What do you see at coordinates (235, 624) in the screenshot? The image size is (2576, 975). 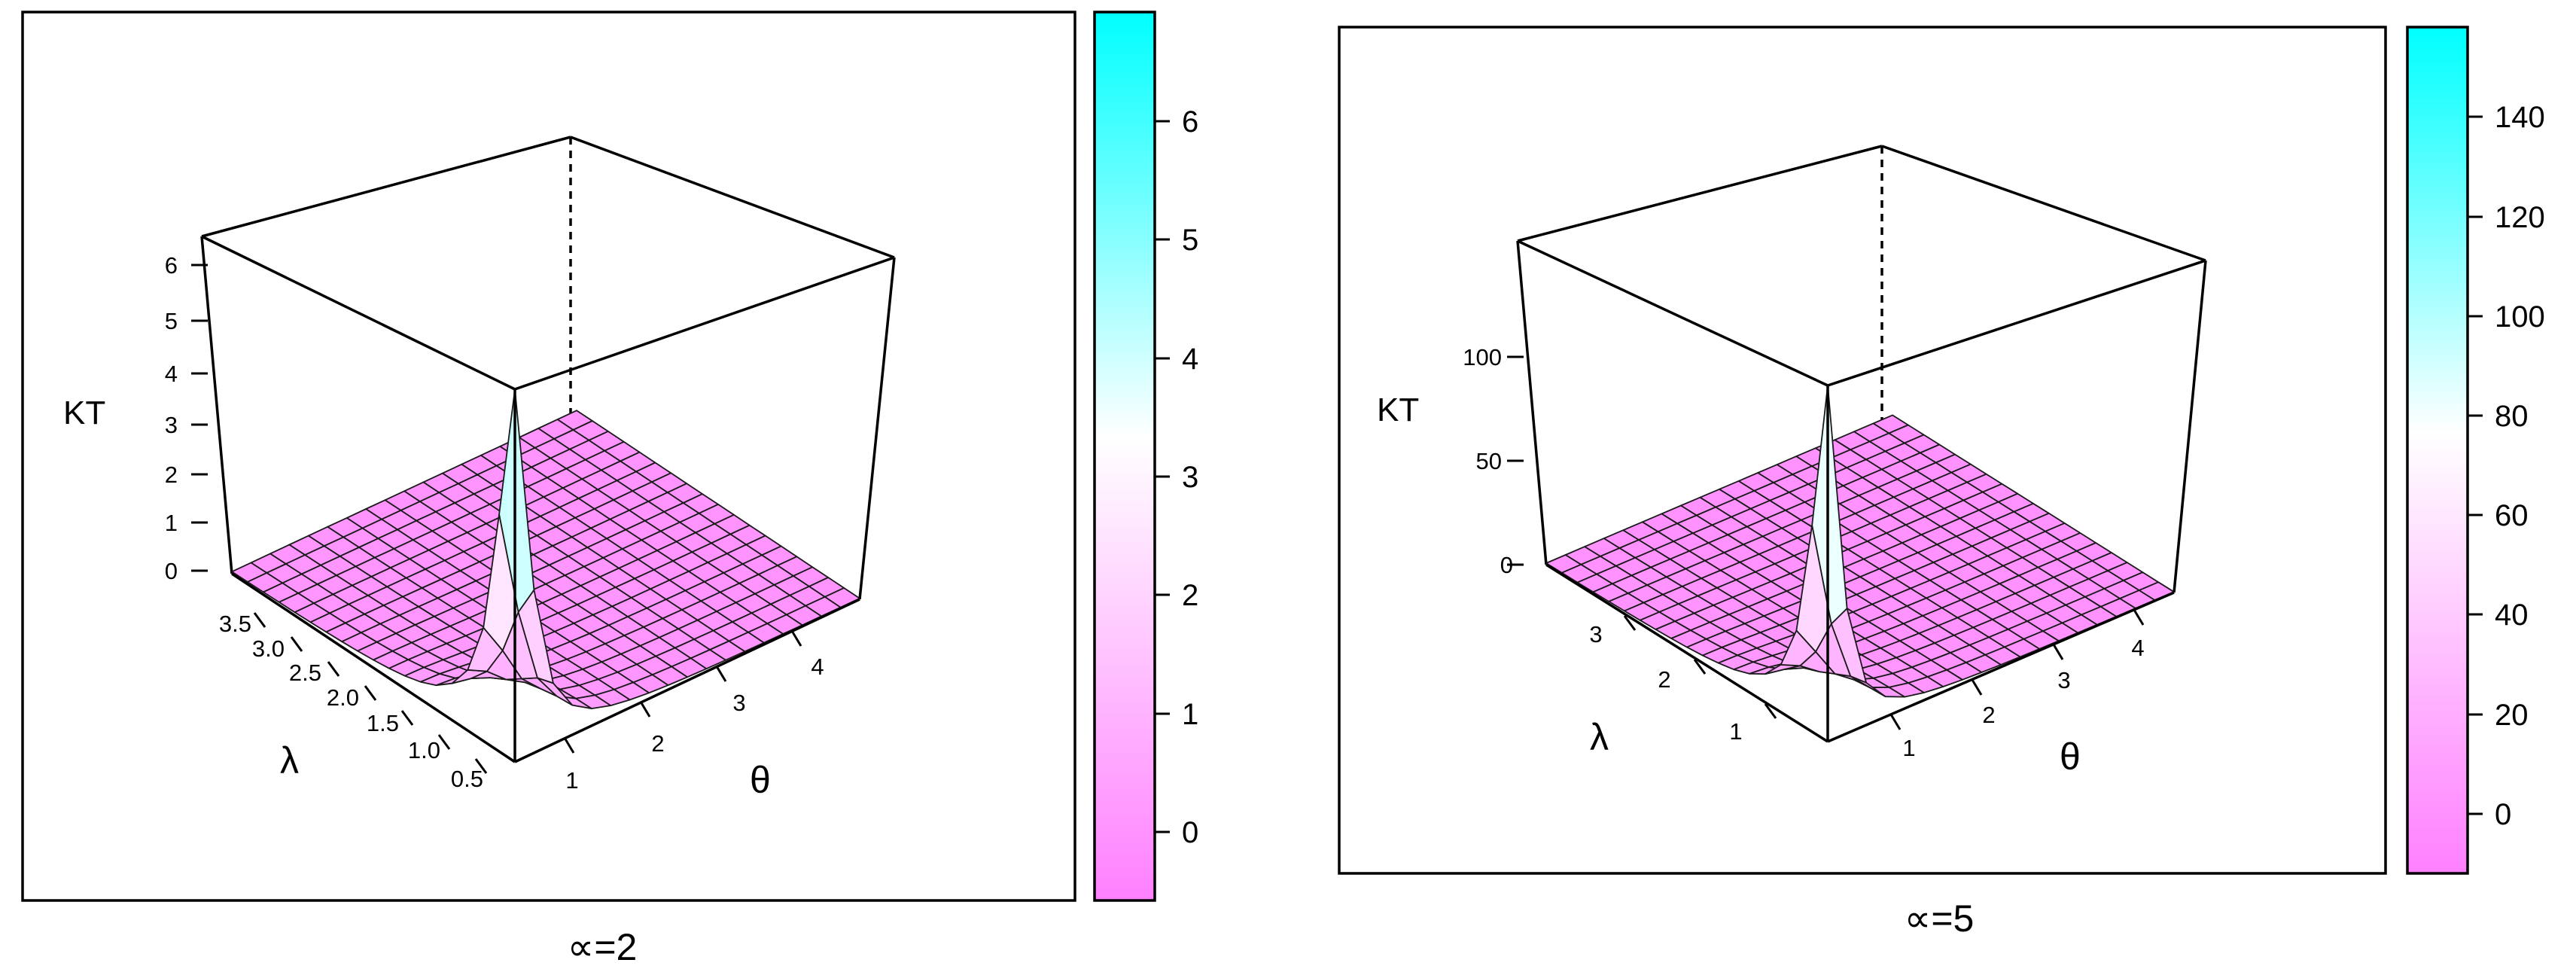 I see `lambda-tick-label: 3.5` at bounding box center [235, 624].